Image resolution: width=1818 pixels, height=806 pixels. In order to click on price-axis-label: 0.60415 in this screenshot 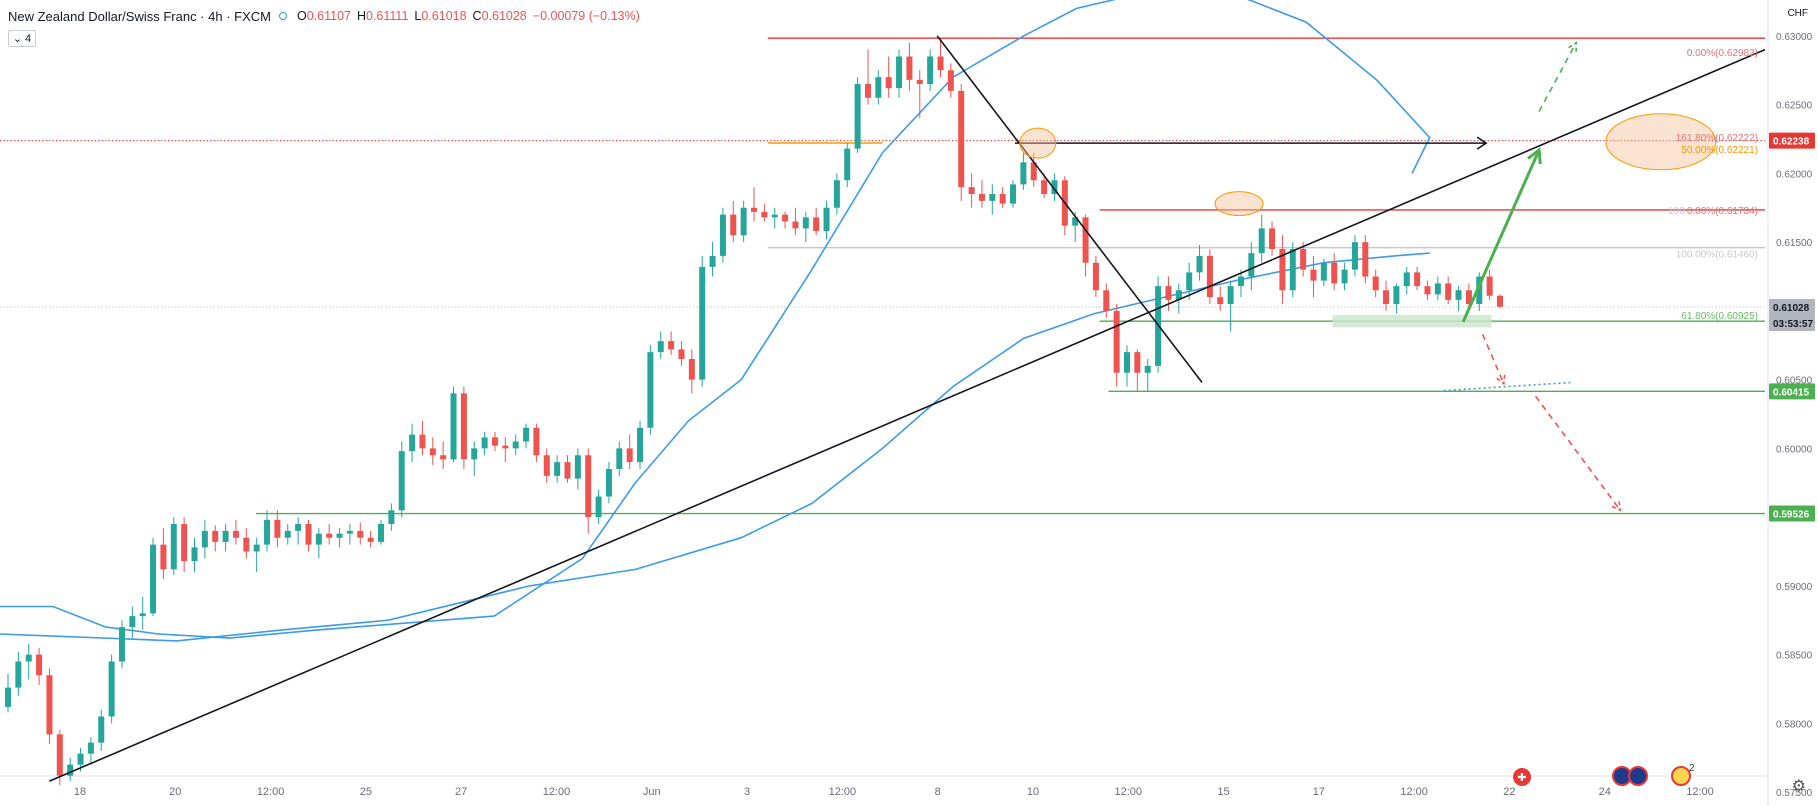, I will do `click(1792, 391)`.